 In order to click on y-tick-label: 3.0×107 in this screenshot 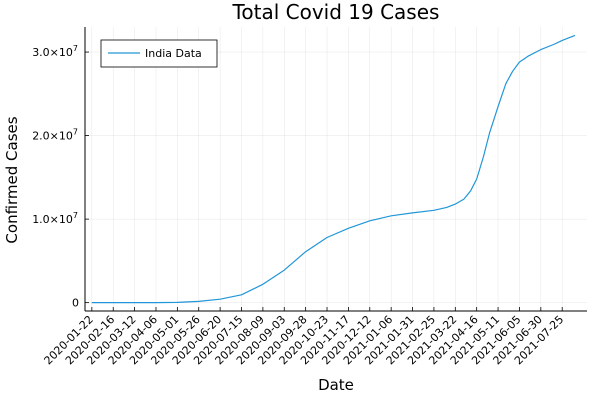, I will do `click(55, 51)`.